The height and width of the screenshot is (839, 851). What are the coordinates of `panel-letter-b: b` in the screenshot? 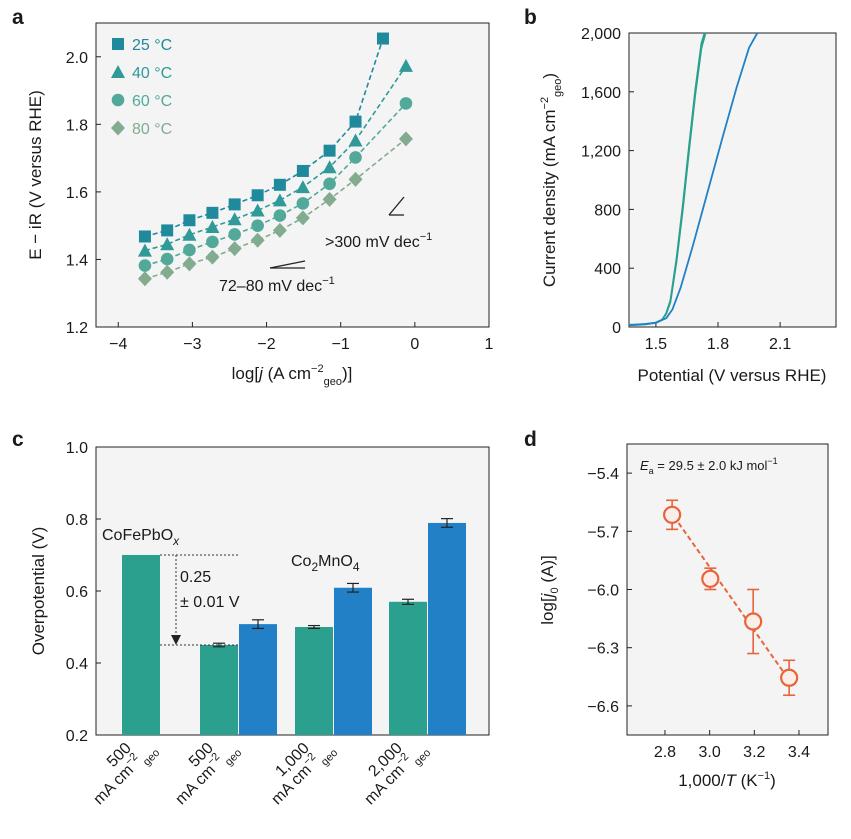 It's located at (530, 17).